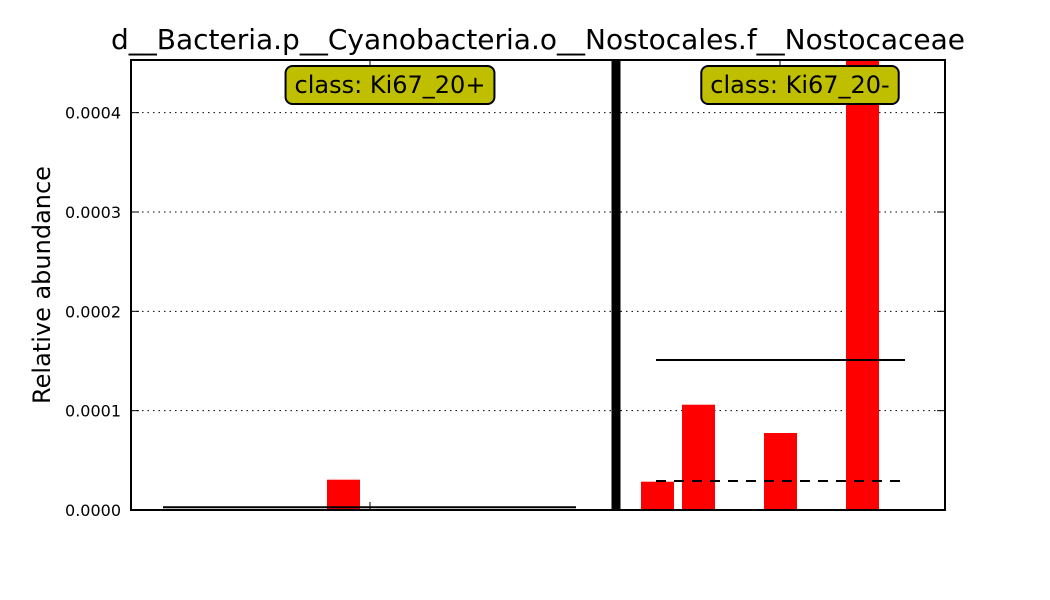  Describe the element at coordinates (93, 411) in the screenshot. I see `y-tick-label: 0.0001` at that location.